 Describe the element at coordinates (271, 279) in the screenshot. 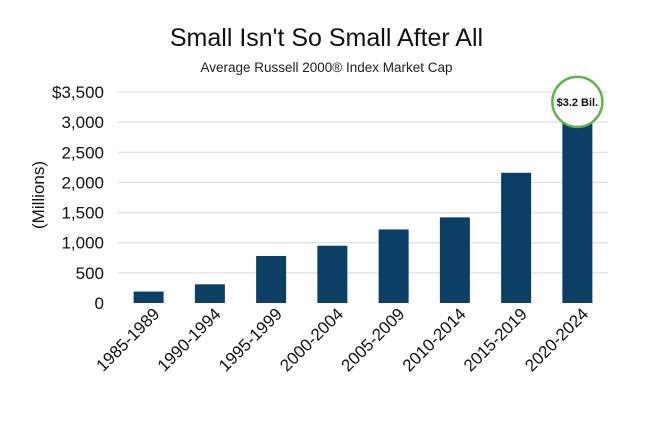

I see `bar-1995-1999` at that location.